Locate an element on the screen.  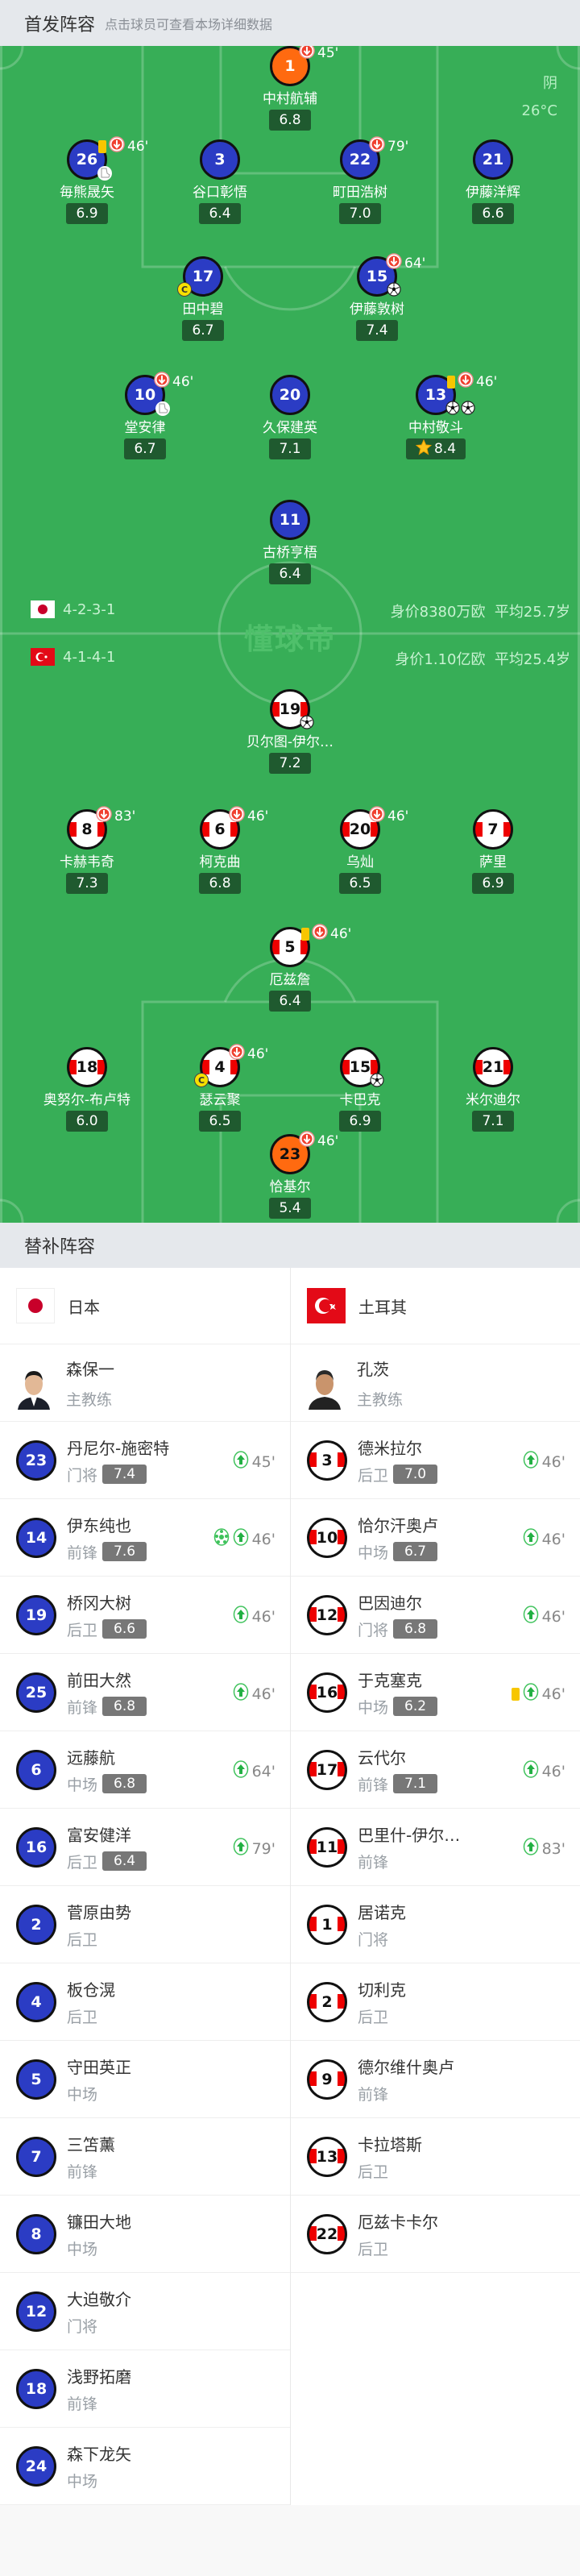
bench-player-row: 1 居诺克 门将 is located at coordinates (436, 1924).